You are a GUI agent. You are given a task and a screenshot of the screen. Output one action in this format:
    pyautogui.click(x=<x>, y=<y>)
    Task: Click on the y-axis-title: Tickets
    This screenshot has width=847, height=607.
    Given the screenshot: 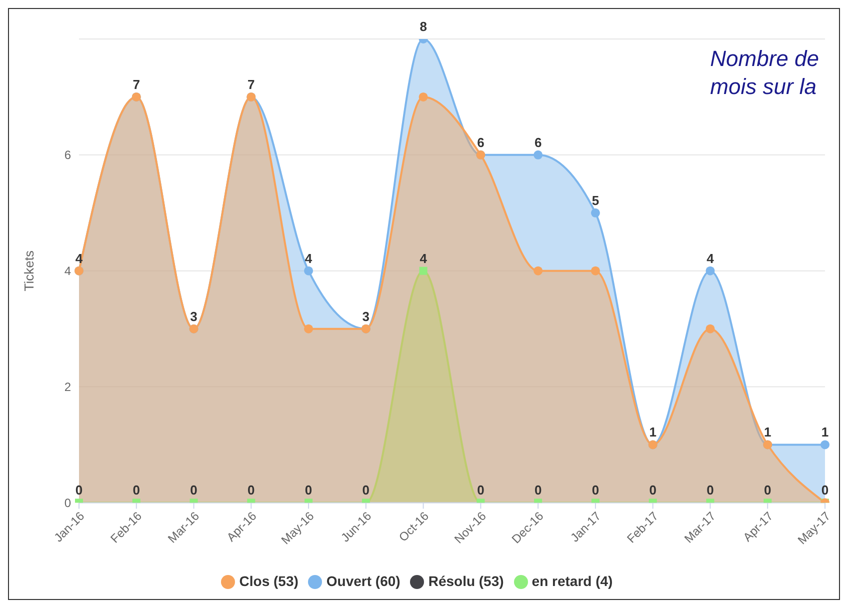 What is the action you would take?
    pyautogui.click(x=29, y=271)
    